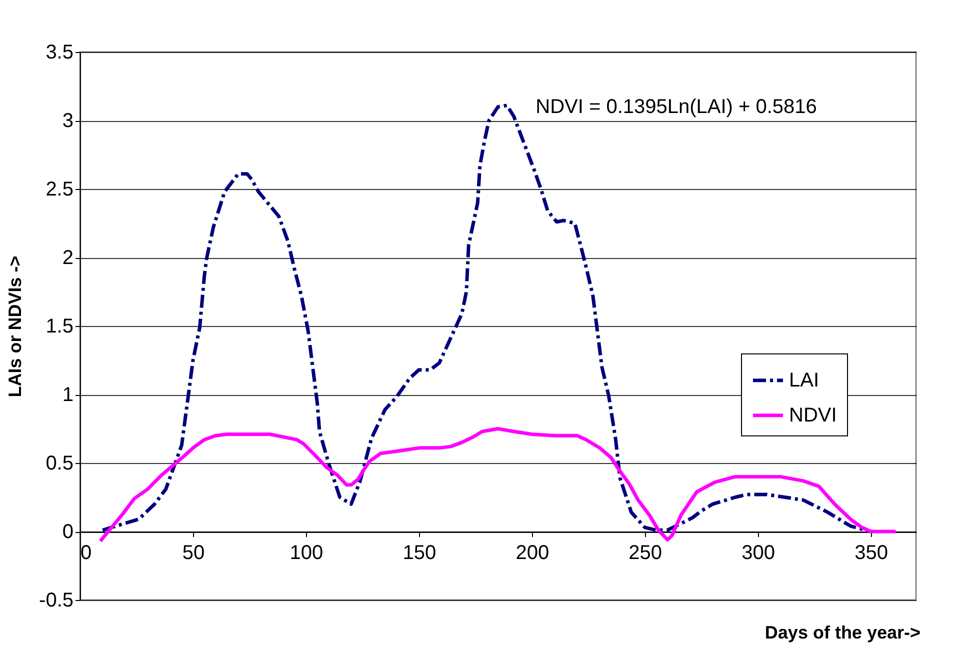 The height and width of the screenshot is (650, 963). I want to click on y-tick-label: 0, so click(68, 532).